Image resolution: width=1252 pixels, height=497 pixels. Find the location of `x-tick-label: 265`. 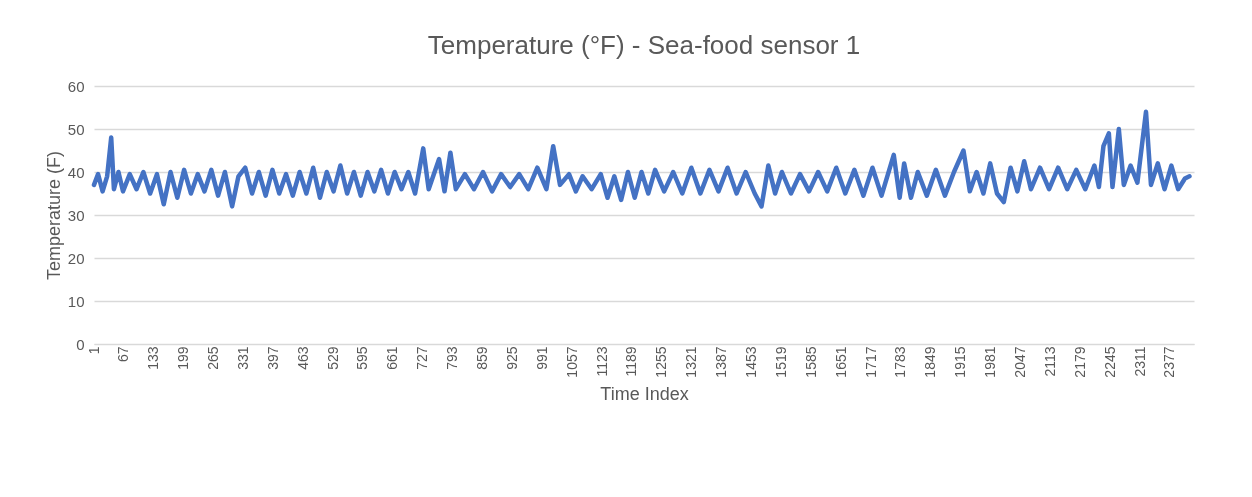

x-tick-label: 265 is located at coordinates (213, 358).